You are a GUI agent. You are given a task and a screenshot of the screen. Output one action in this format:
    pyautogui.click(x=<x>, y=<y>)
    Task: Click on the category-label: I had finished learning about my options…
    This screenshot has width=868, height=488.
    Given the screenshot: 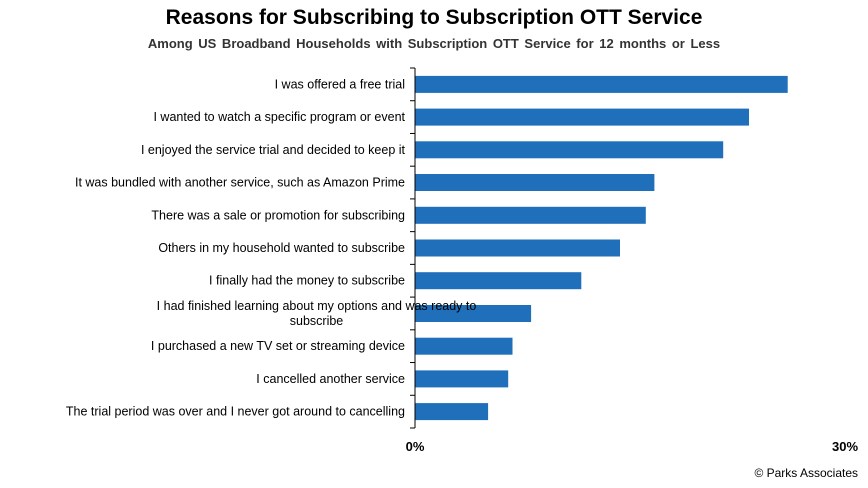 What is the action you would take?
    pyautogui.click(x=317, y=306)
    